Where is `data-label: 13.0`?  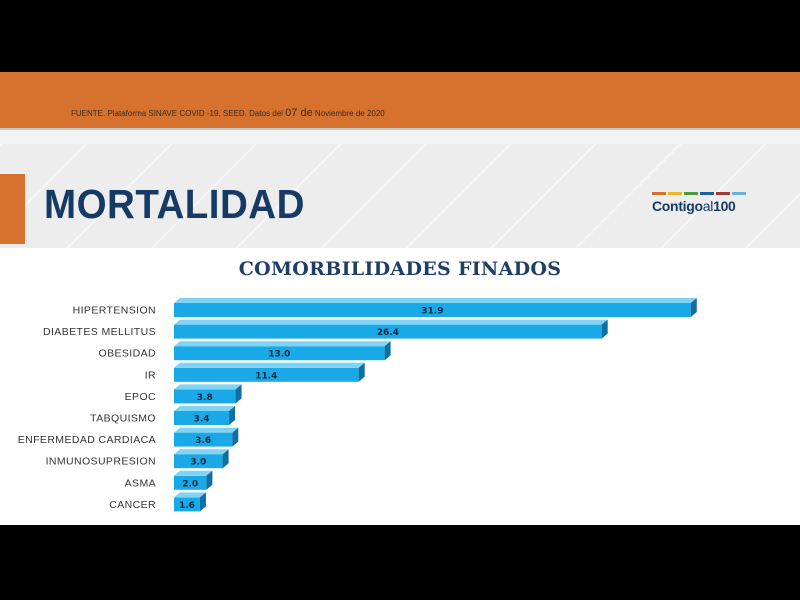 data-label: 13.0 is located at coordinates (279, 355).